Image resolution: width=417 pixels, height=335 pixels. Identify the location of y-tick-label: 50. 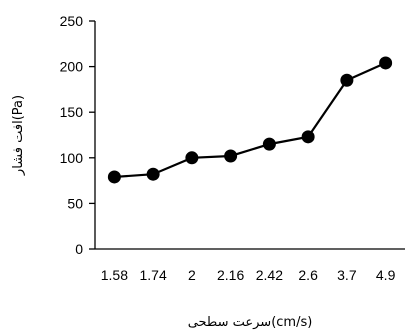
(75, 203).